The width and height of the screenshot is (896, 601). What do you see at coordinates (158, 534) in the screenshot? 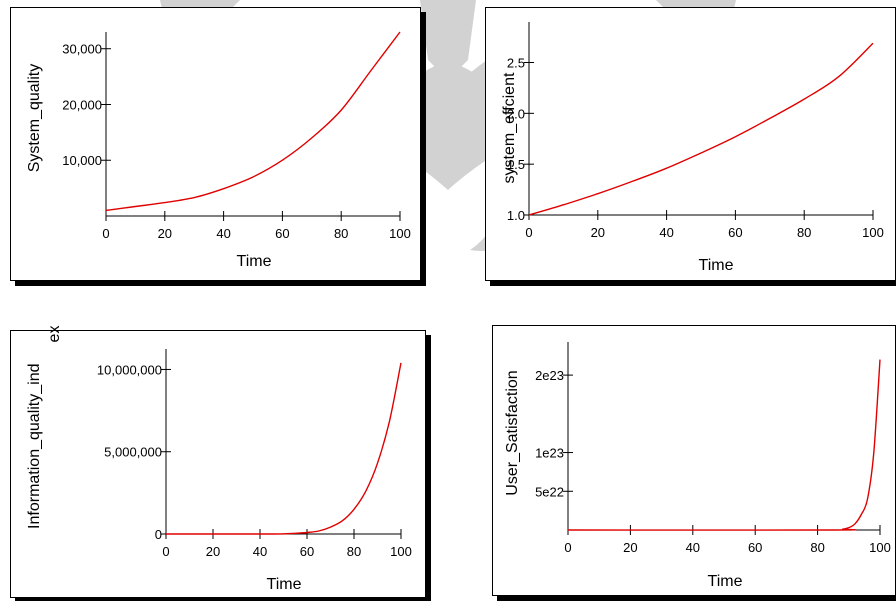
I see `y-tick-label: 0` at bounding box center [158, 534].